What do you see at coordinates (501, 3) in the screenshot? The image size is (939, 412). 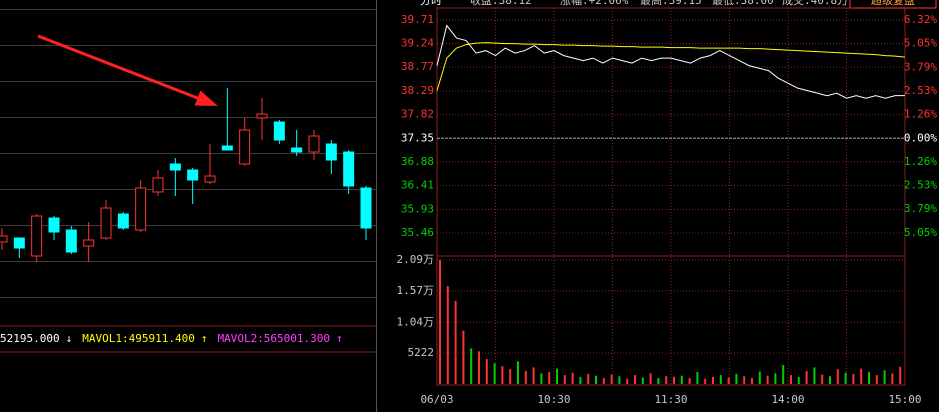 I see `header-item: 收盘:38.12` at bounding box center [501, 3].